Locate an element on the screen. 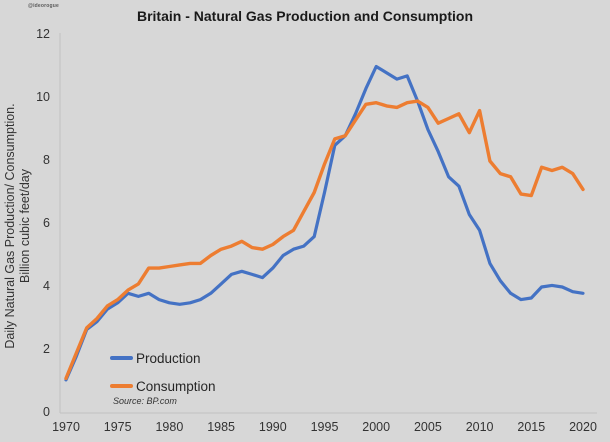 This screenshot has width=610, height=442. watermark: @ideorogue is located at coordinates (44, 6).